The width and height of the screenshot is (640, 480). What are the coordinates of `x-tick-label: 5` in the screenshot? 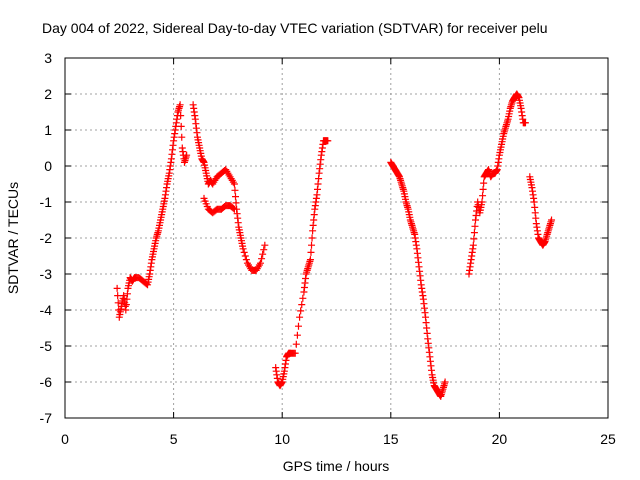 It's located at (174, 439).